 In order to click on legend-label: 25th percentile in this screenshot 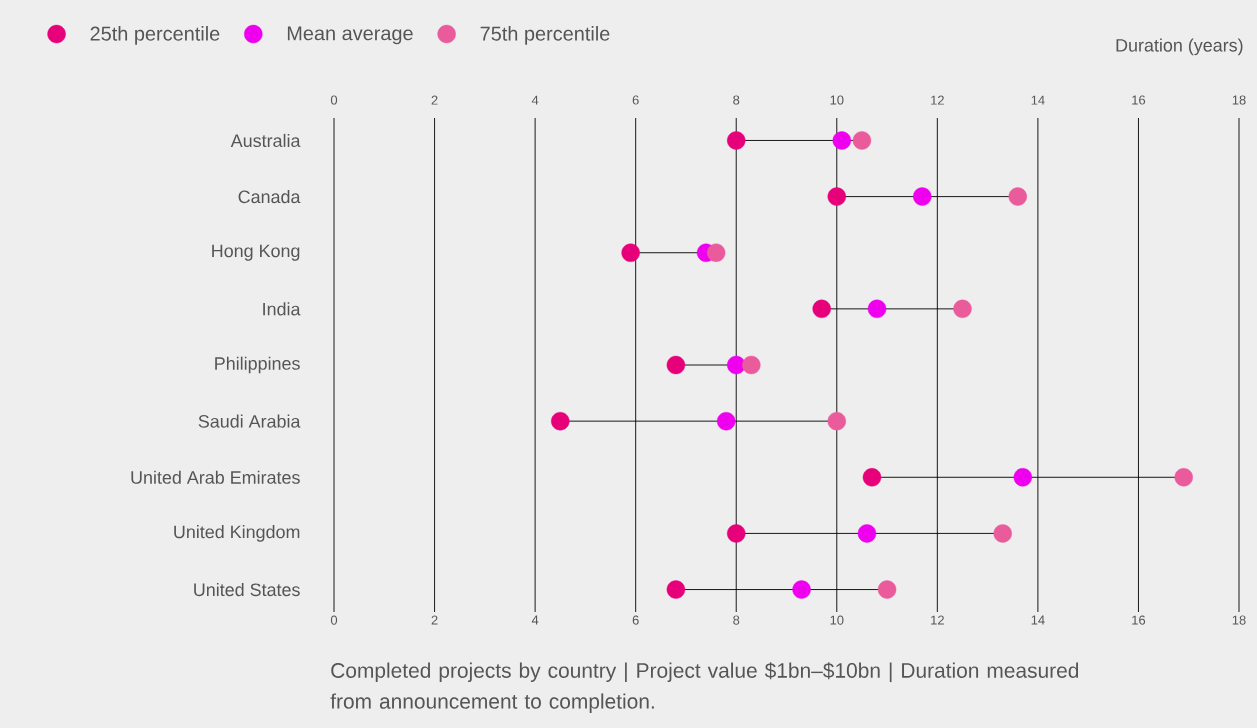, I will do `click(155, 35)`.